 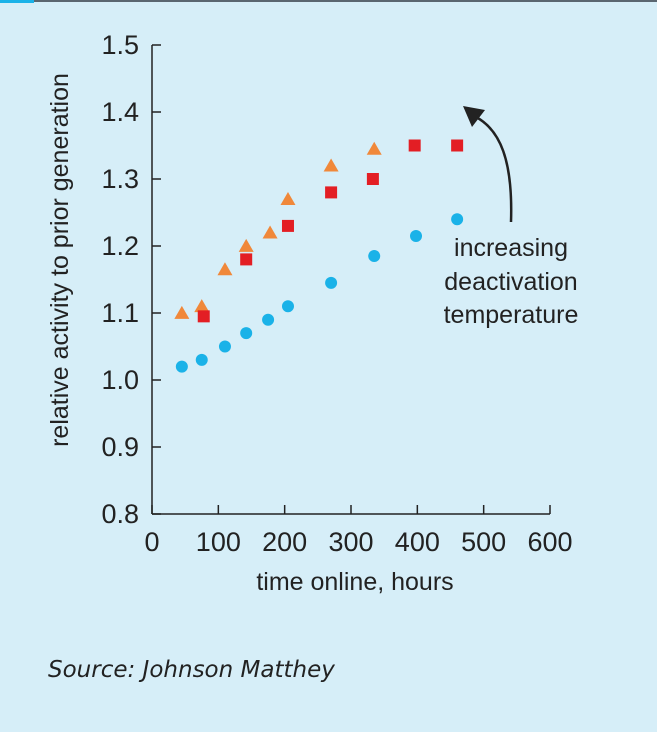 What do you see at coordinates (120, 246) in the screenshot?
I see `y-tick-label: 1.2` at bounding box center [120, 246].